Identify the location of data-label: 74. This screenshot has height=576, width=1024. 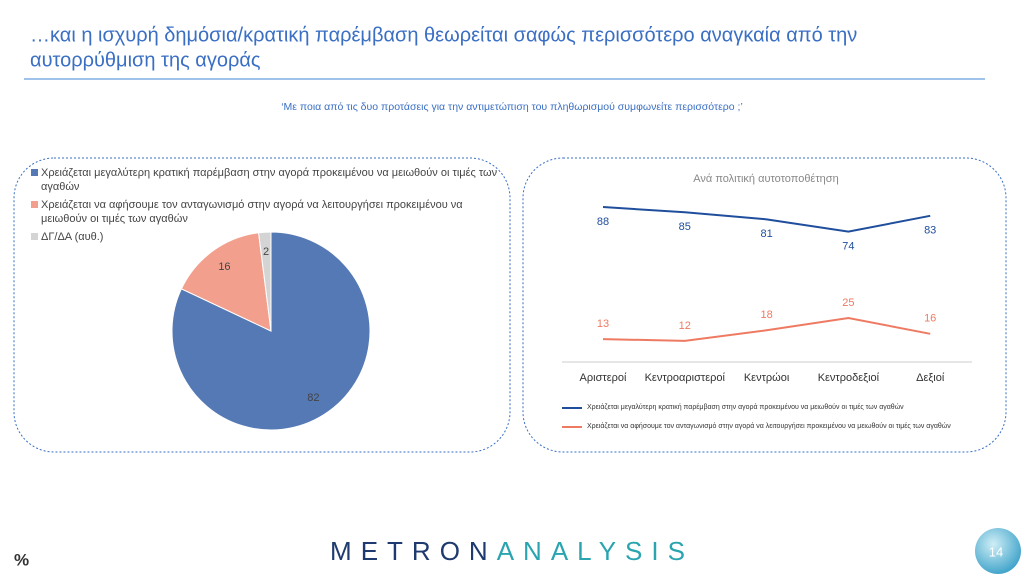
(848, 247).